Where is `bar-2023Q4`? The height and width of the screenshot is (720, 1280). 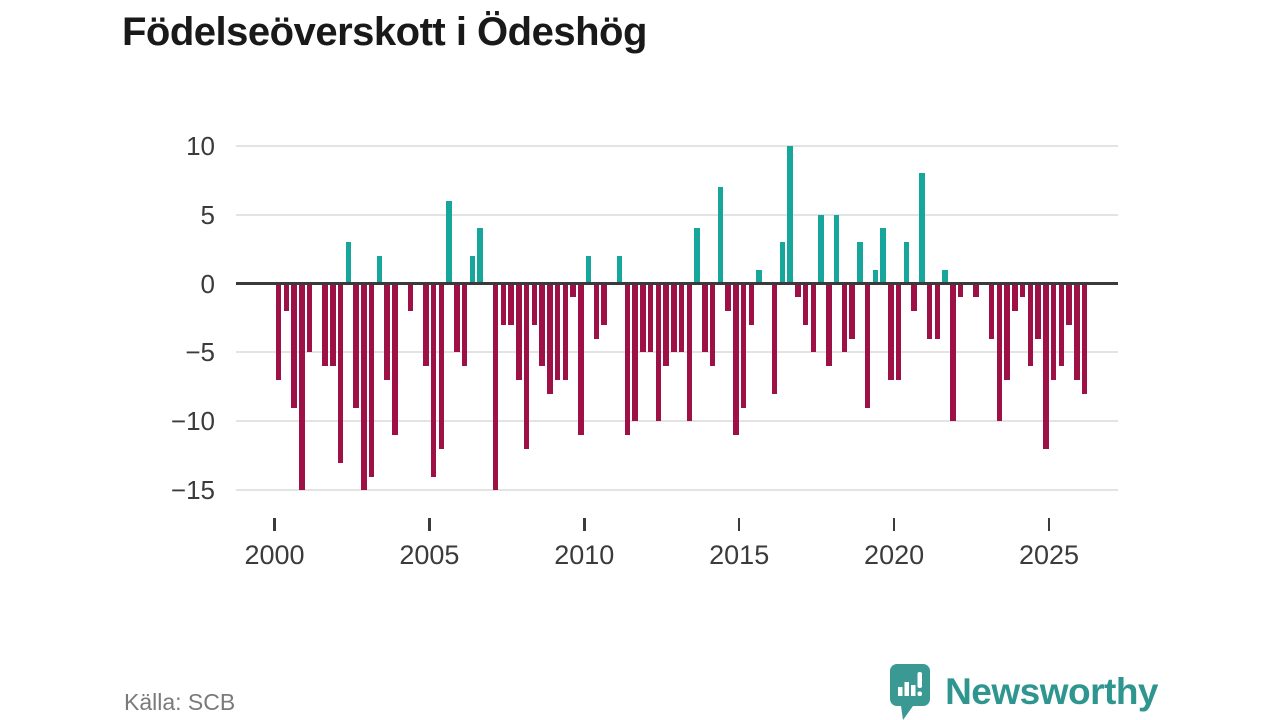
bar-2023Q4 is located at coordinates (1015, 297).